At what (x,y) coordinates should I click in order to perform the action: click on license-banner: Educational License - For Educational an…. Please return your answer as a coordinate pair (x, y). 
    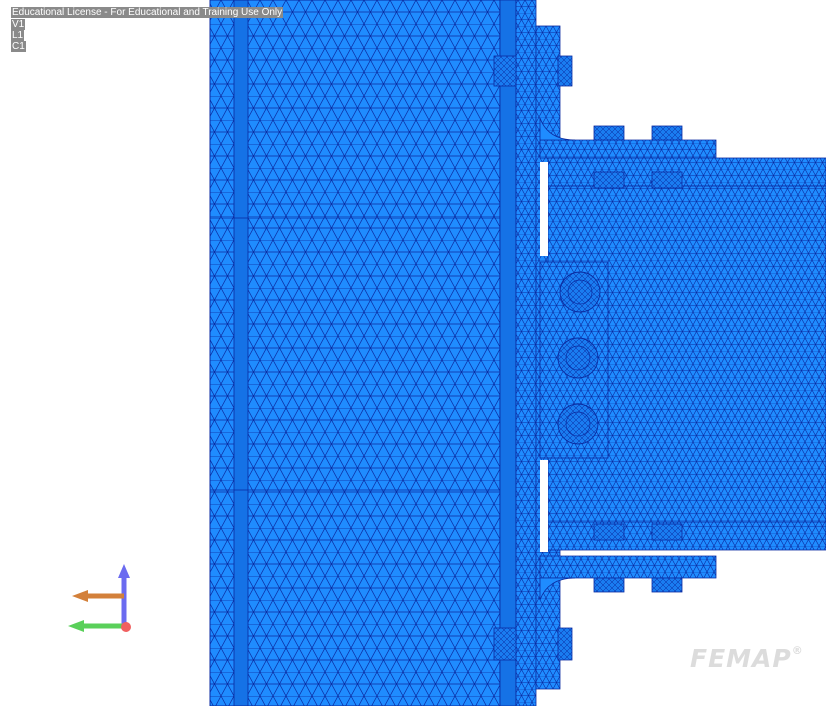
    Looking at the image, I should click on (147, 12).